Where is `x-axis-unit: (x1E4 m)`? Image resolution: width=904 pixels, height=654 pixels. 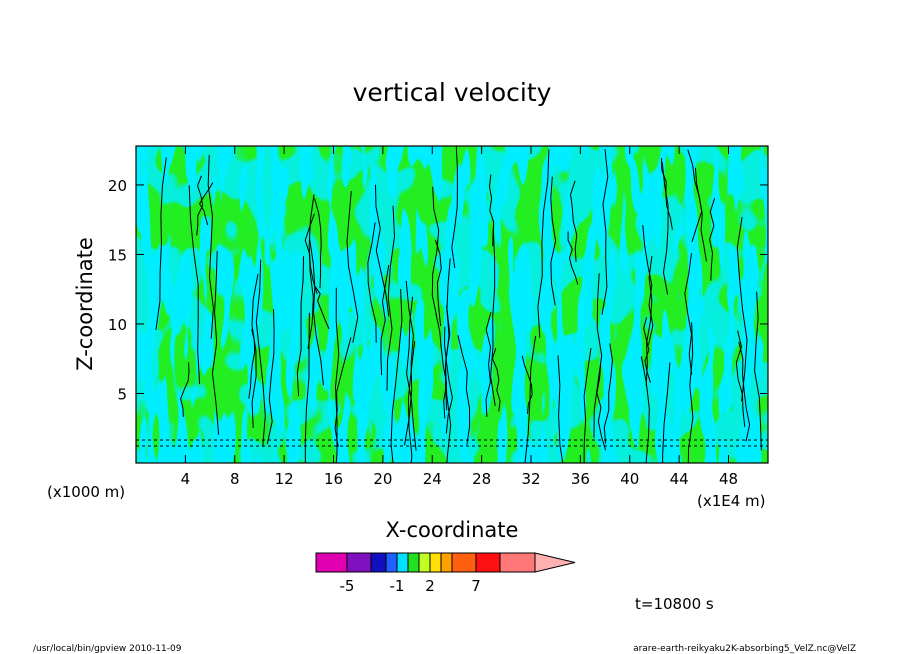
x-axis-unit: (x1E4 m) is located at coordinates (731, 501).